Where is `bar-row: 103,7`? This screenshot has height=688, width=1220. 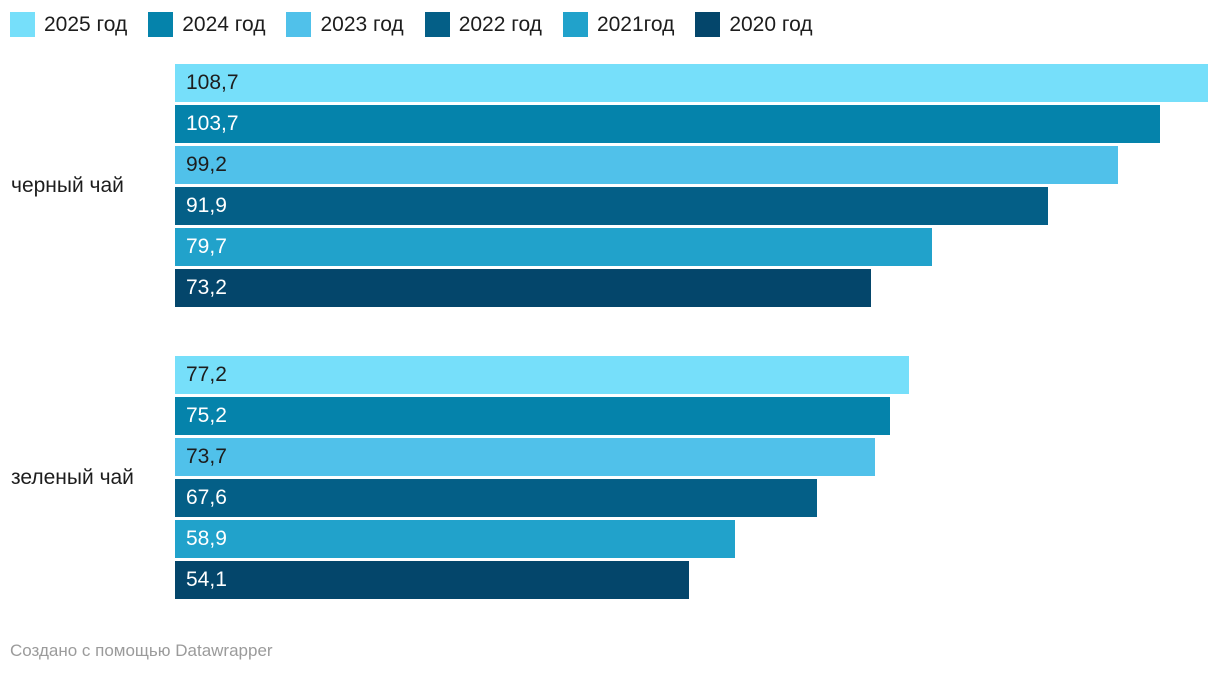 bar-row: 103,7 is located at coordinates (697, 124).